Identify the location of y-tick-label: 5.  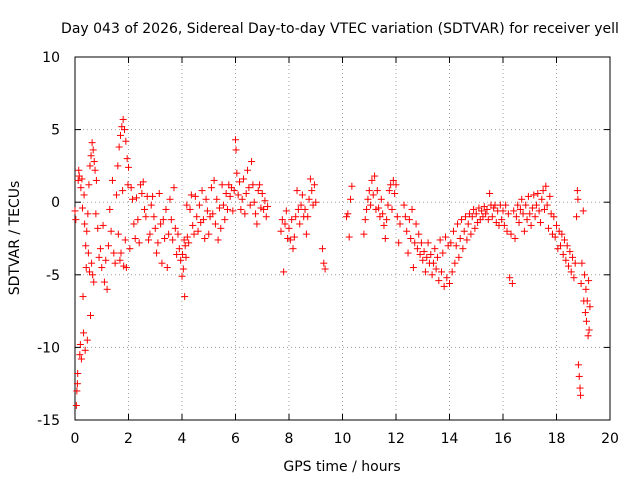
(55, 131).